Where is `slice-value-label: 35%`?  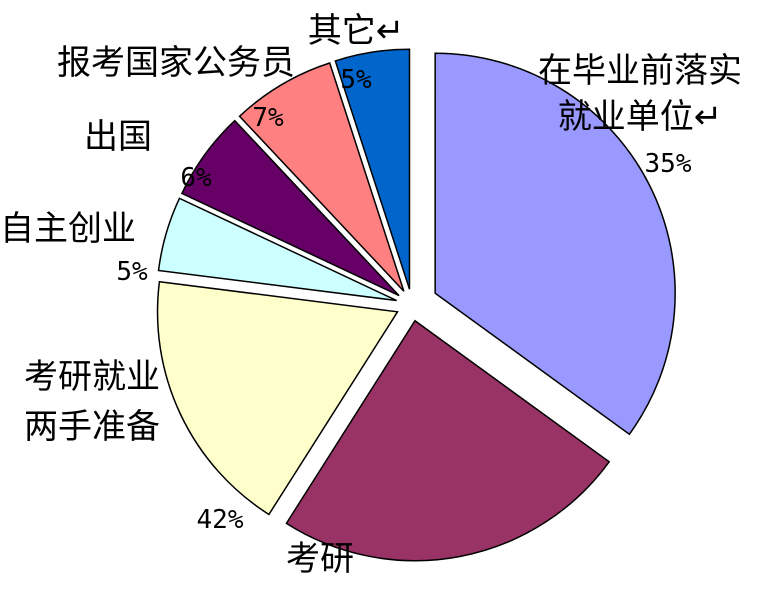 slice-value-label: 35% is located at coordinates (668, 164).